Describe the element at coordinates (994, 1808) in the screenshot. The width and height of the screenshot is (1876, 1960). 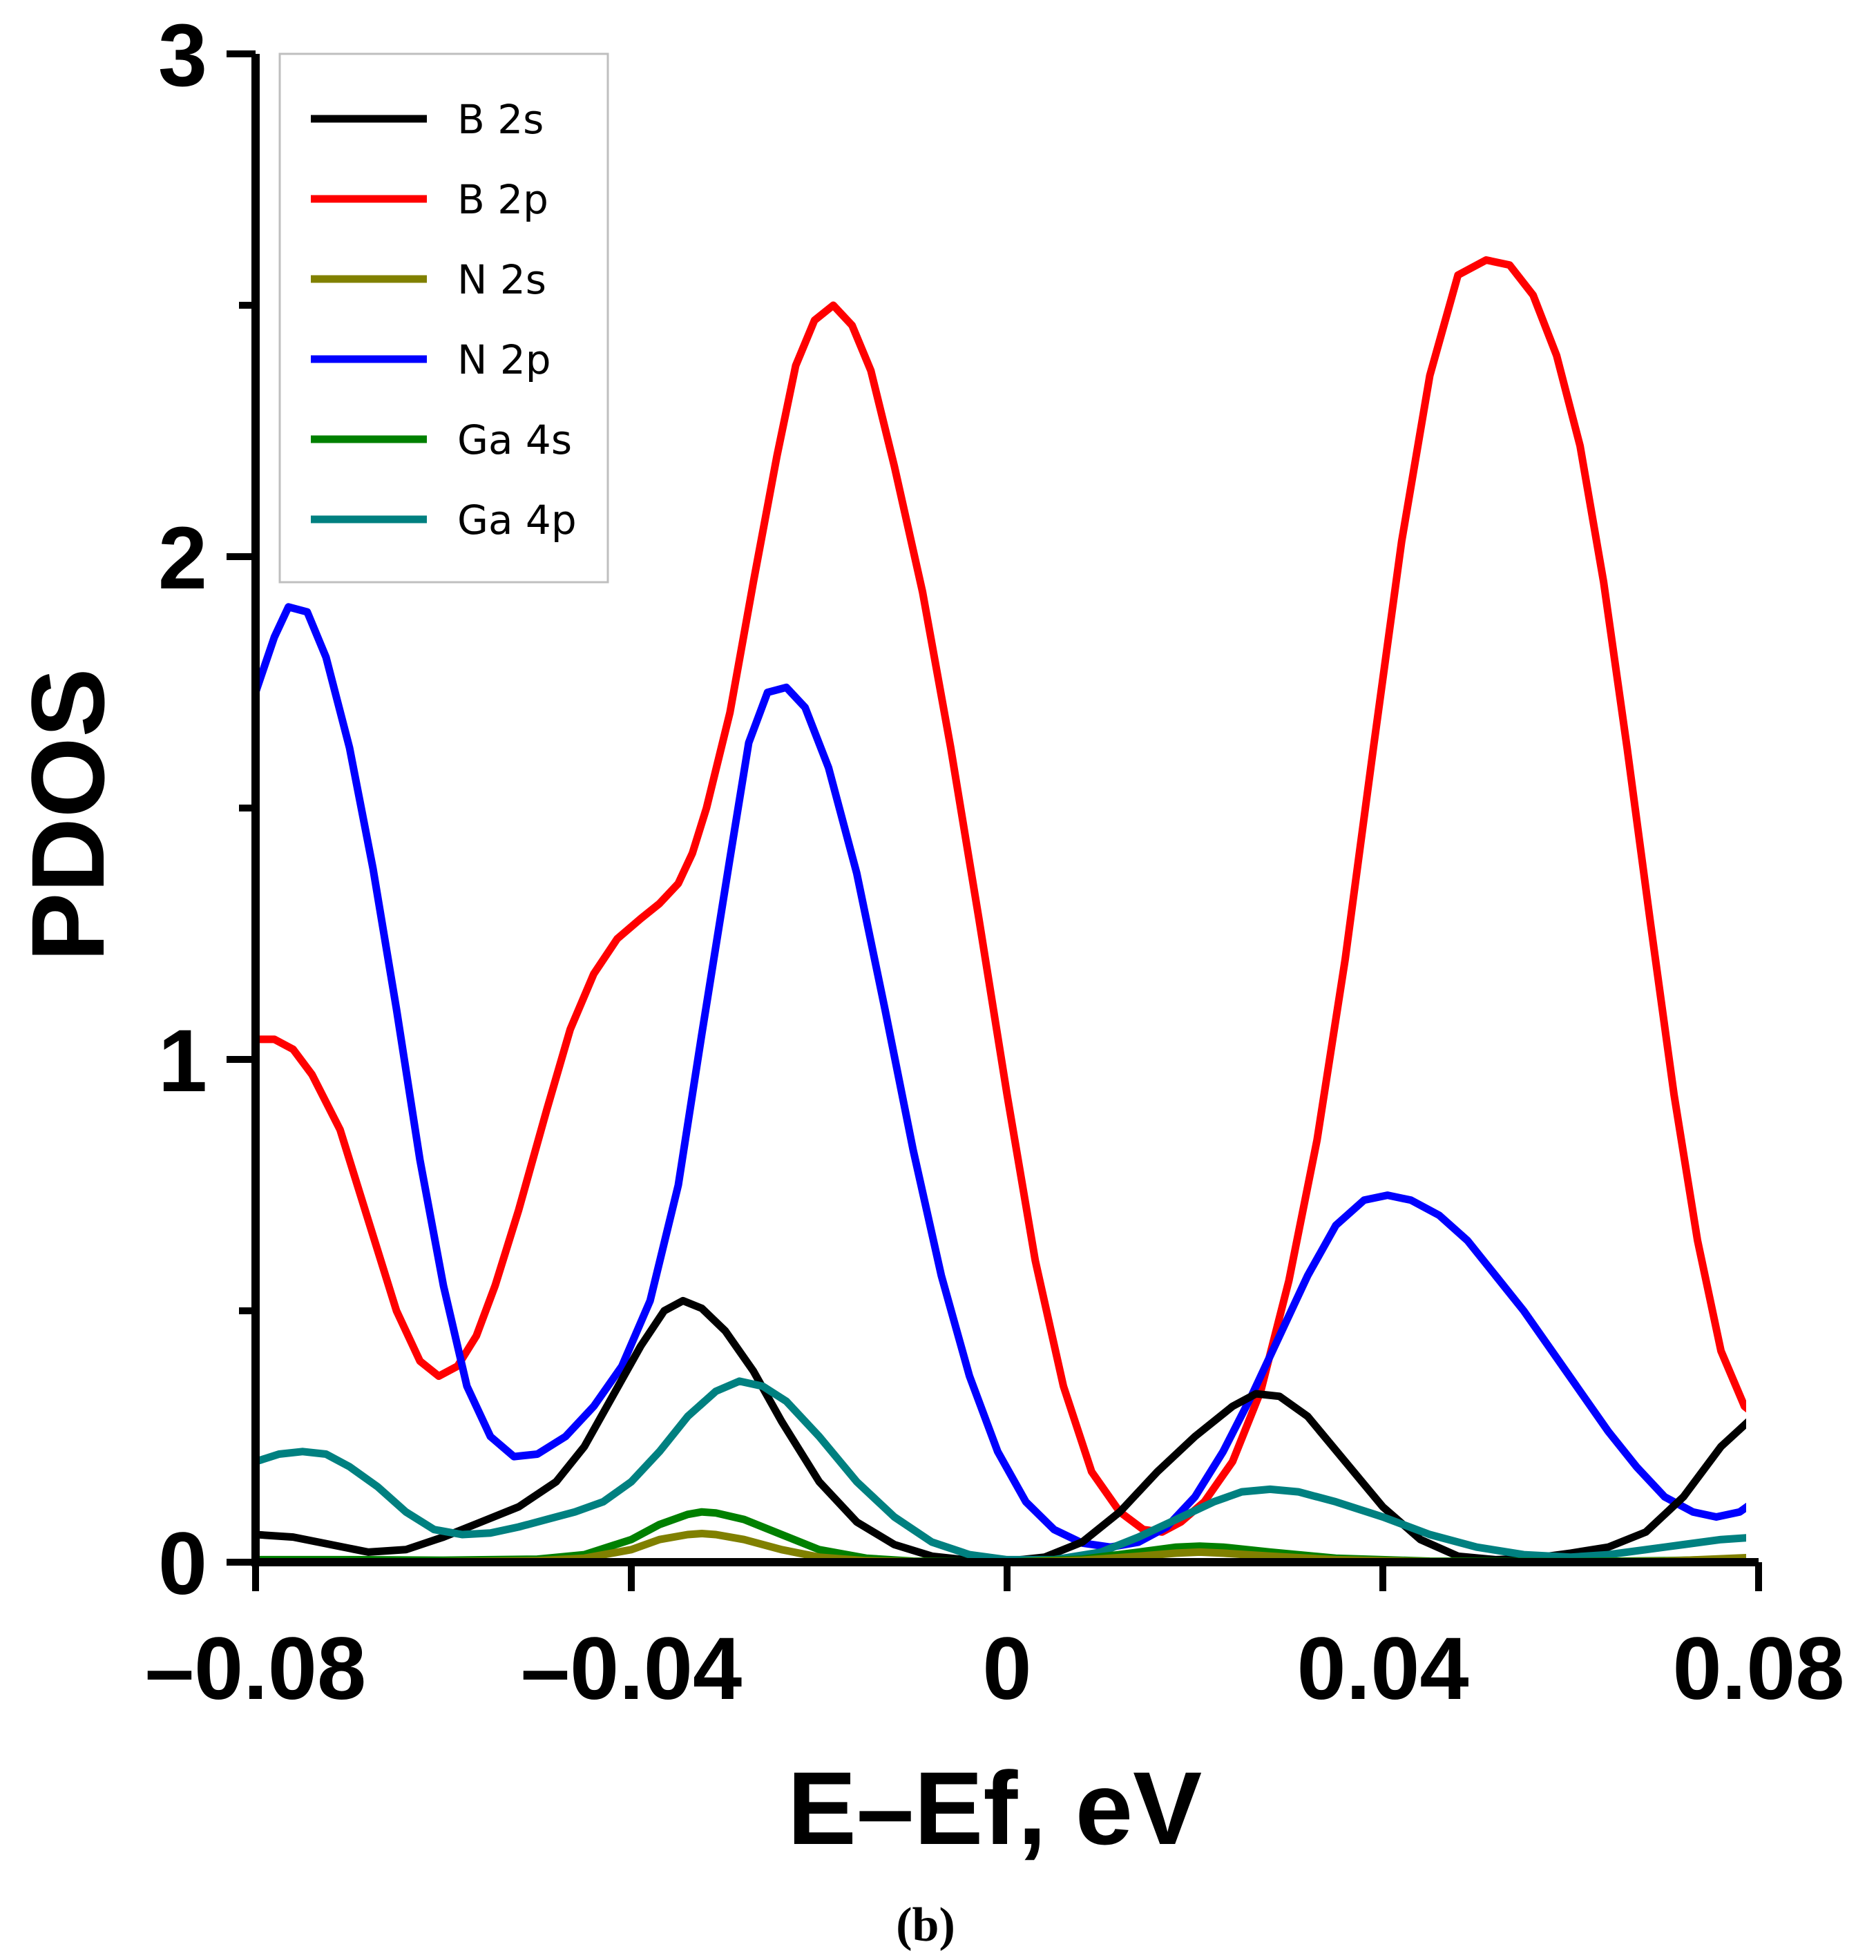
I see `x-axis-title: E–Ef, eV` at that location.